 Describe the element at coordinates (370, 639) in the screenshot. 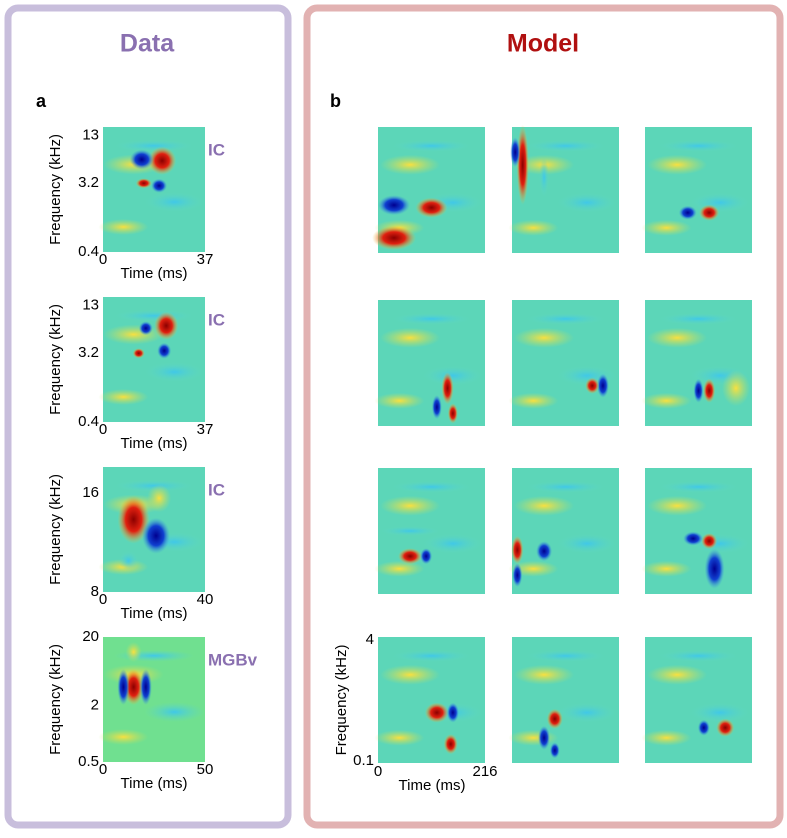

I see `y-tick-label: 4` at that location.